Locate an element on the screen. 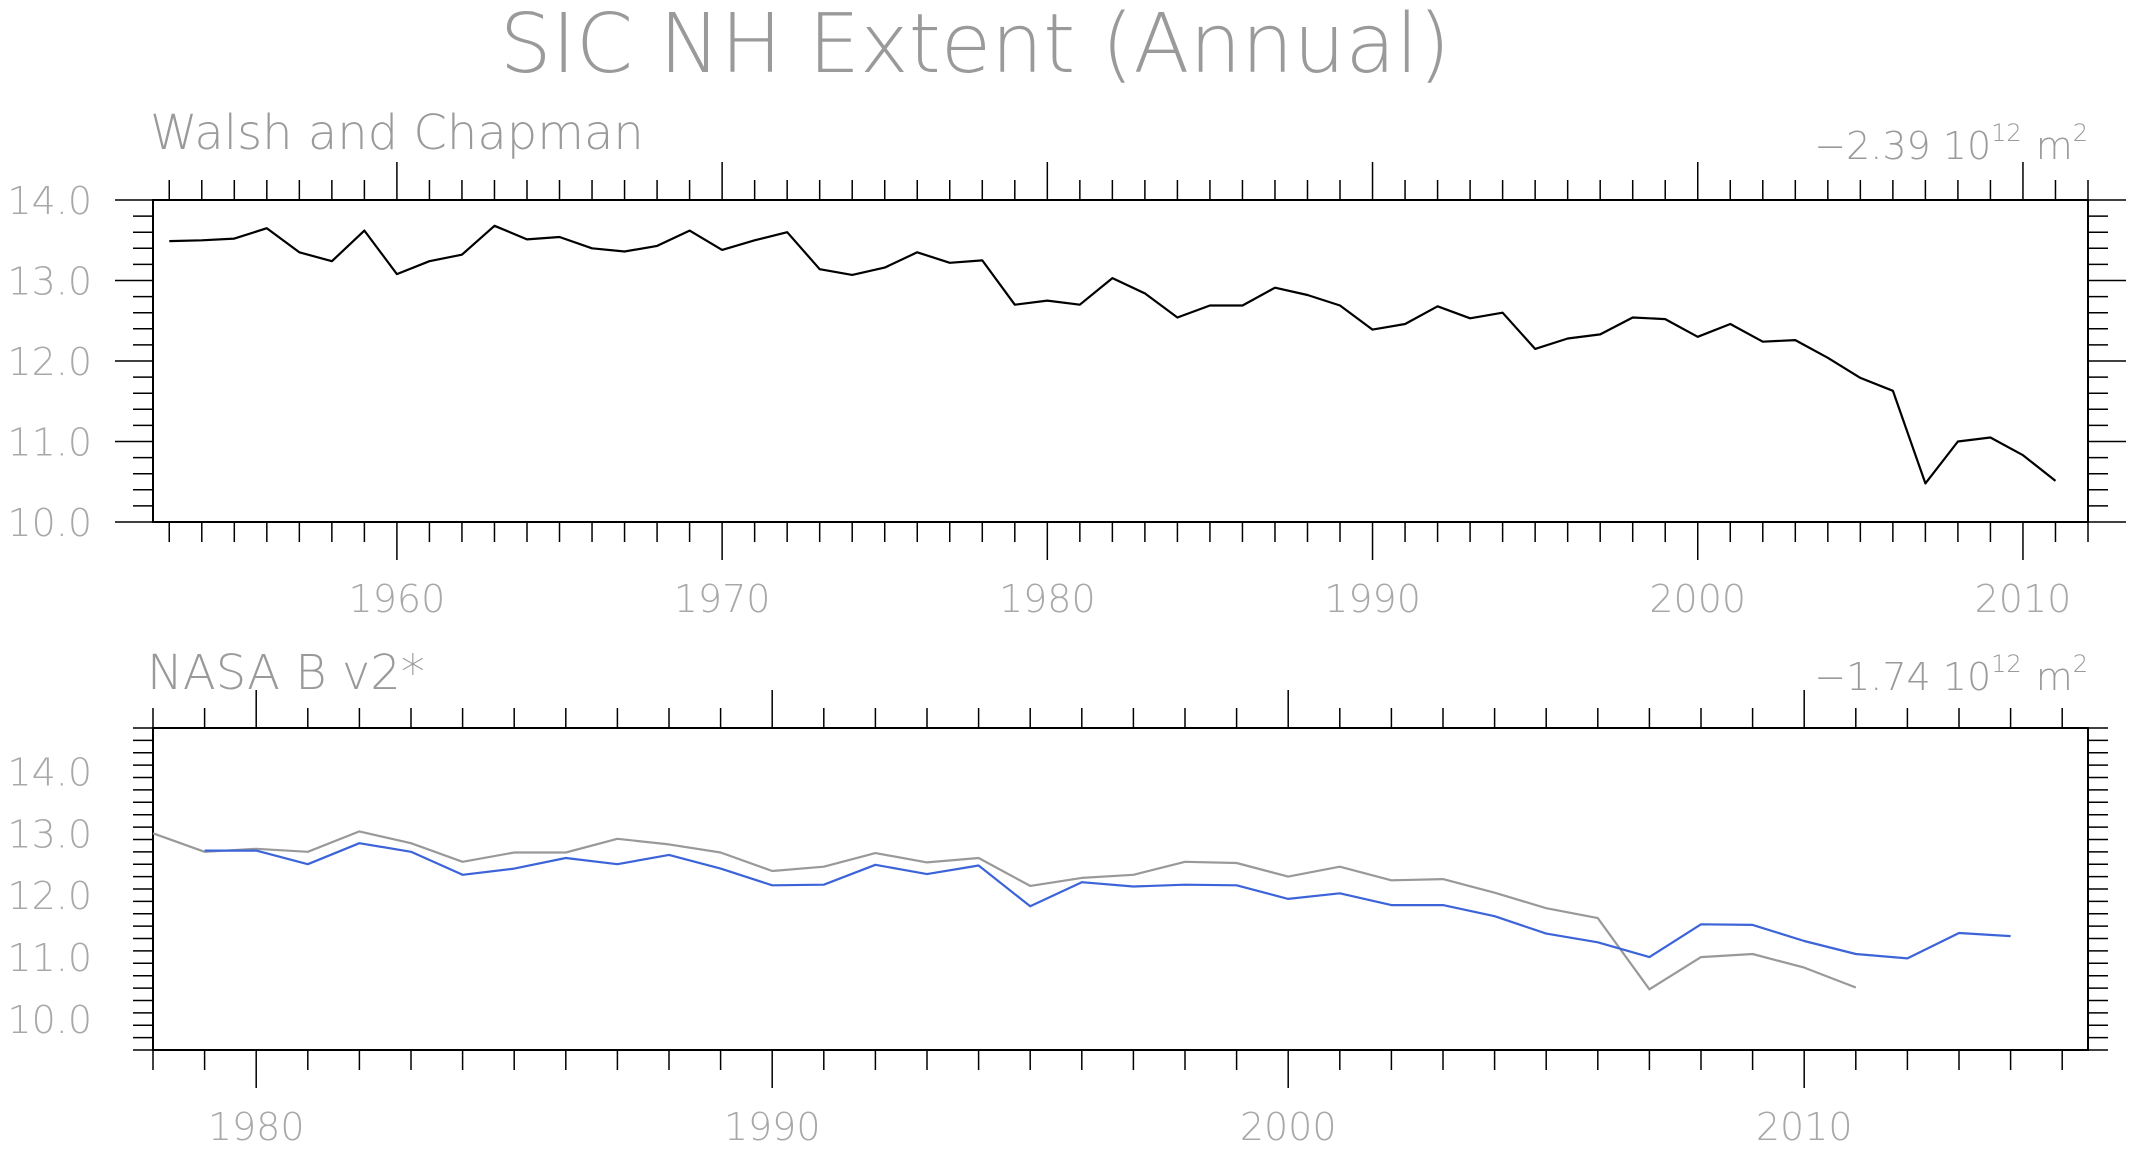 The image size is (2135, 1149). panel1-subtitle: Walsh and Chapman is located at coordinates (397, 133).